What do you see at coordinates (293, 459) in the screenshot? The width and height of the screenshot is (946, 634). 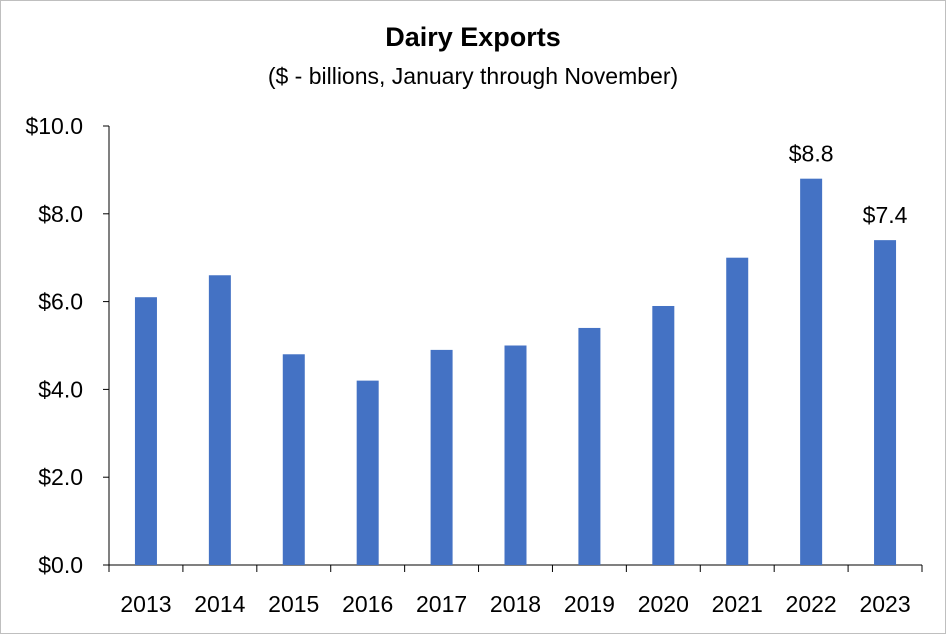 I see `bar-2015` at bounding box center [293, 459].